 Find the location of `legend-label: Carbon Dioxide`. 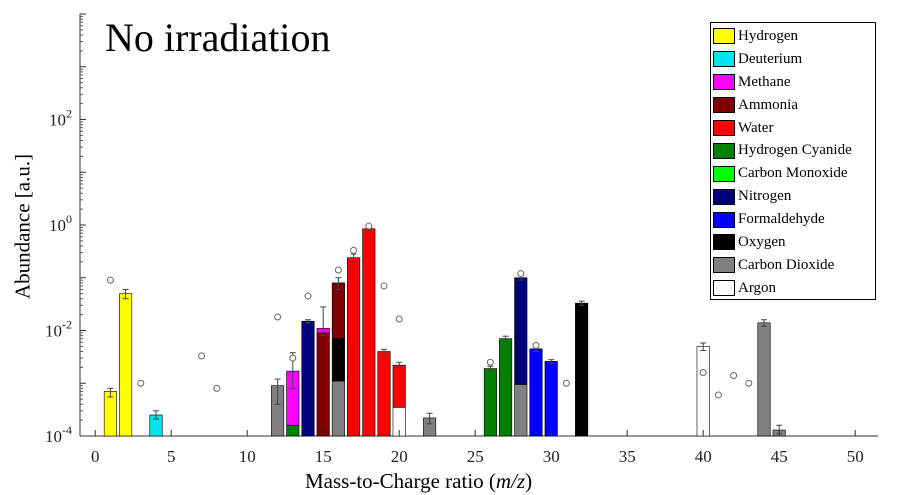

legend-label: Carbon Dioxide is located at coordinates (786, 264).